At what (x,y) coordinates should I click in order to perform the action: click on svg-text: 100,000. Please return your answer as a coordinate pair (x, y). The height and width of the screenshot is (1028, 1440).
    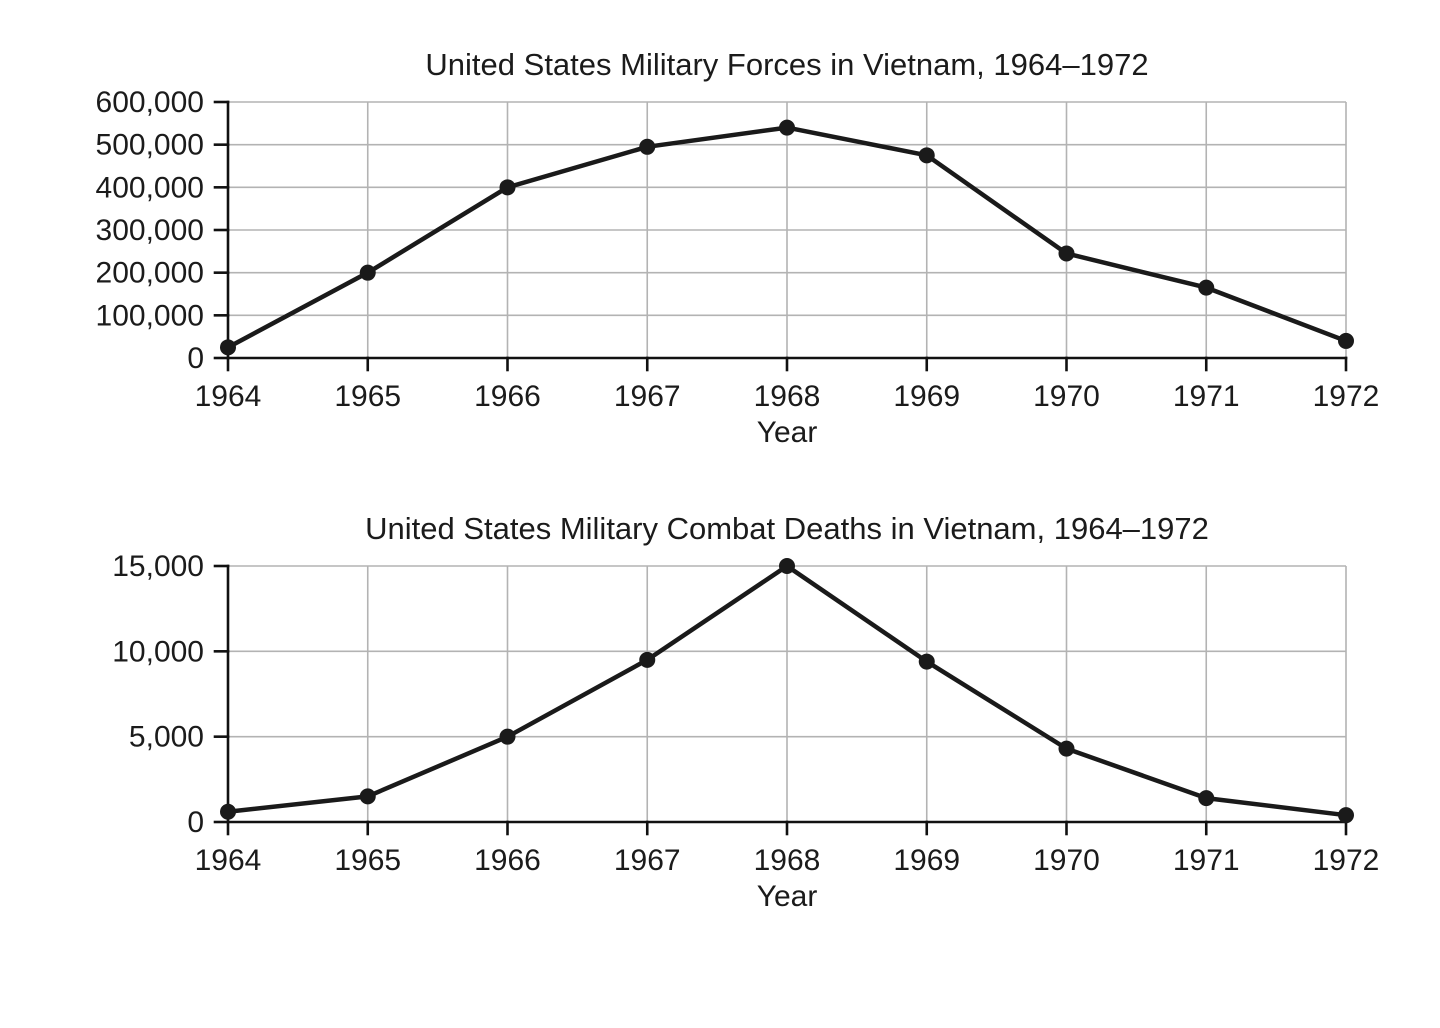
    Looking at the image, I should click on (150, 315).